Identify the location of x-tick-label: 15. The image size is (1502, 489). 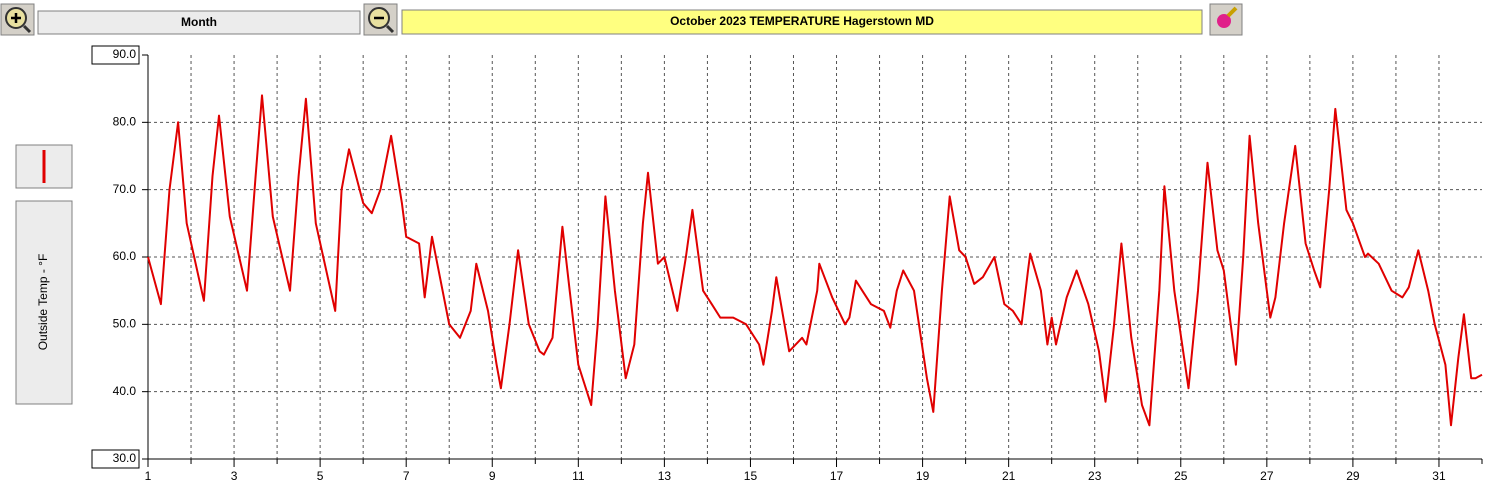
(751, 476).